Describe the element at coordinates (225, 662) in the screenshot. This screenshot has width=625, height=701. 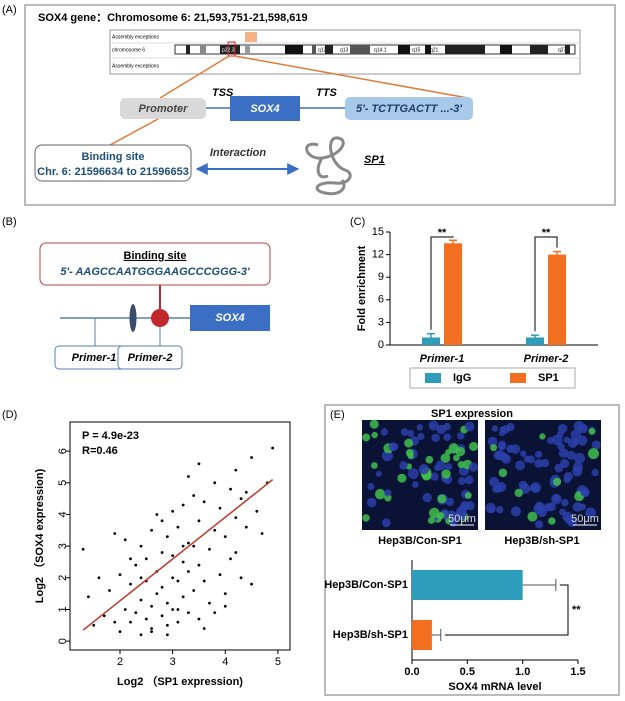
I see `x-tick-label: 4` at that location.